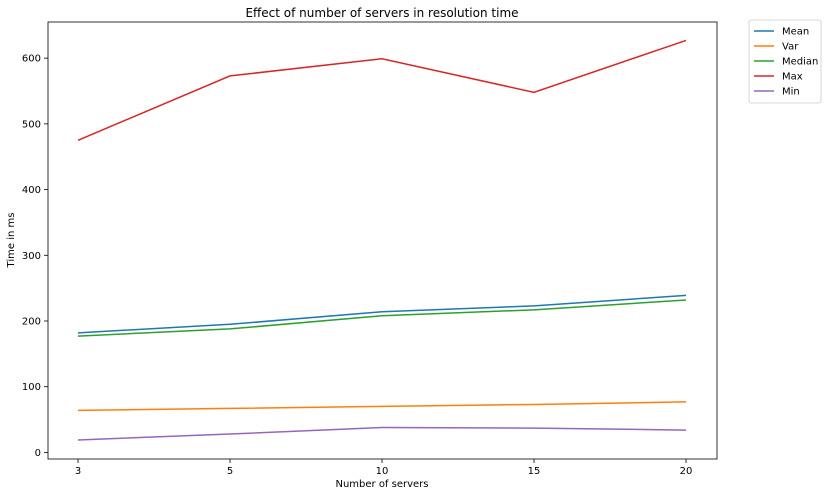  What do you see at coordinates (31, 322) in the screenshot?
I see `y-tick-label: 200` at bounding box center [31, 322].